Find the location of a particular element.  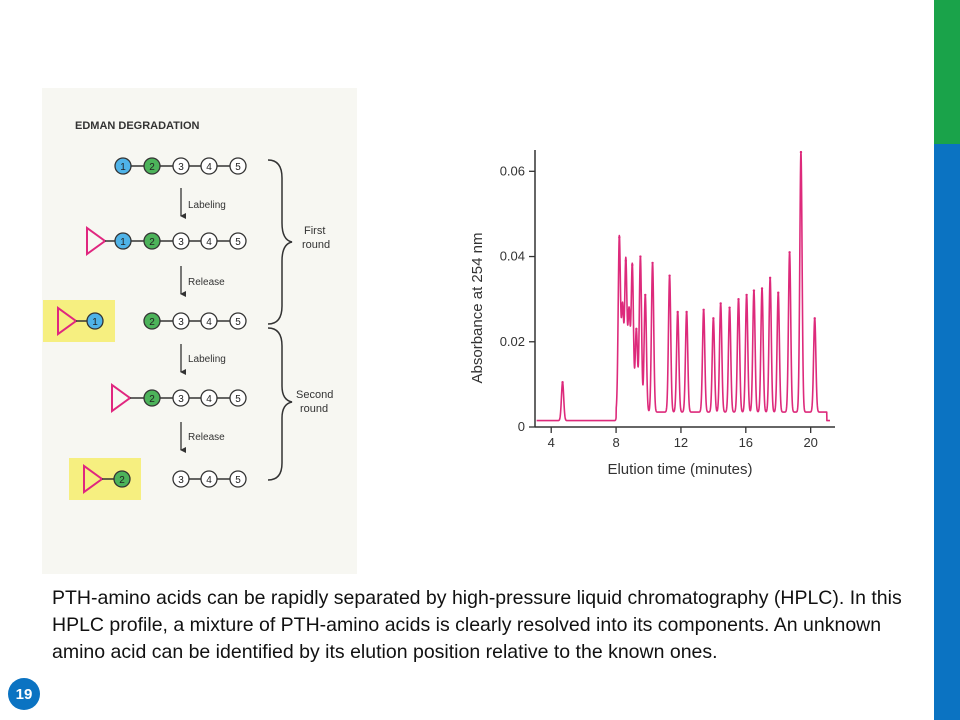

y-tick-label: 0.02 is located at coordinates (512, 341).